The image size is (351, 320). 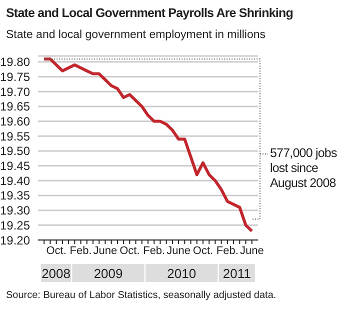 What do you see at coordinates (236, 273) in the screenshot?
I see `text: 2011` at bounding box center [236, 273].